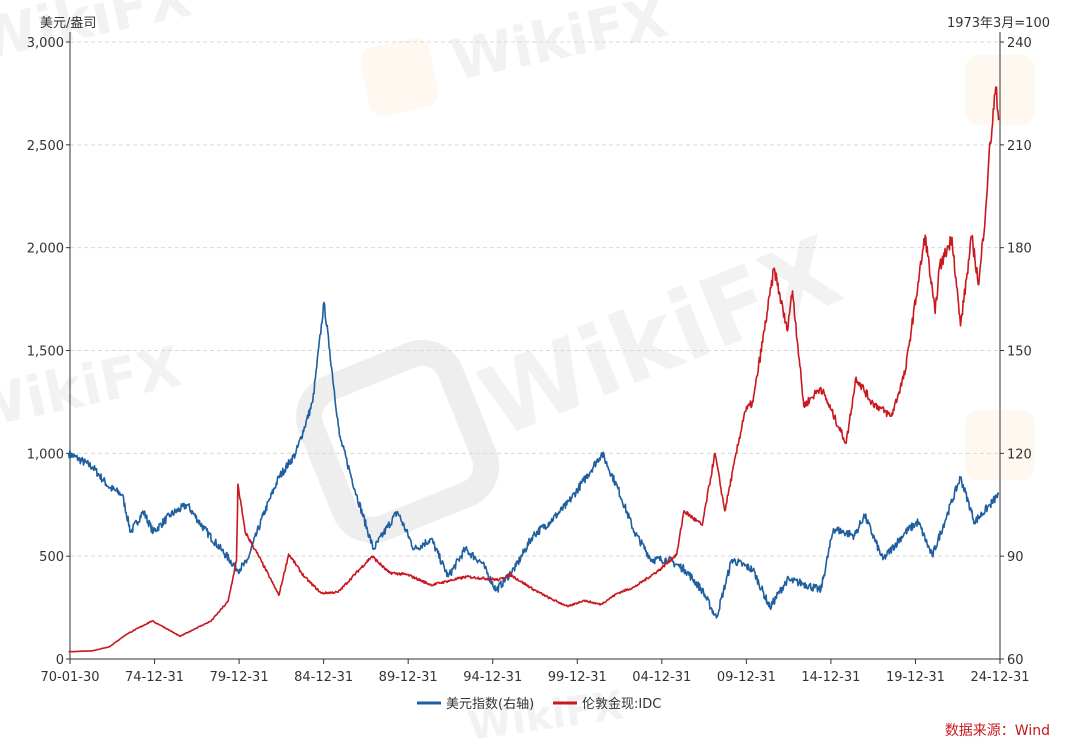 The width and height of the screenshot is (1080, 752). Describe the element at coordinates (1019, 146) in the screenshot. I see `right-tick-label: 210` at that location.